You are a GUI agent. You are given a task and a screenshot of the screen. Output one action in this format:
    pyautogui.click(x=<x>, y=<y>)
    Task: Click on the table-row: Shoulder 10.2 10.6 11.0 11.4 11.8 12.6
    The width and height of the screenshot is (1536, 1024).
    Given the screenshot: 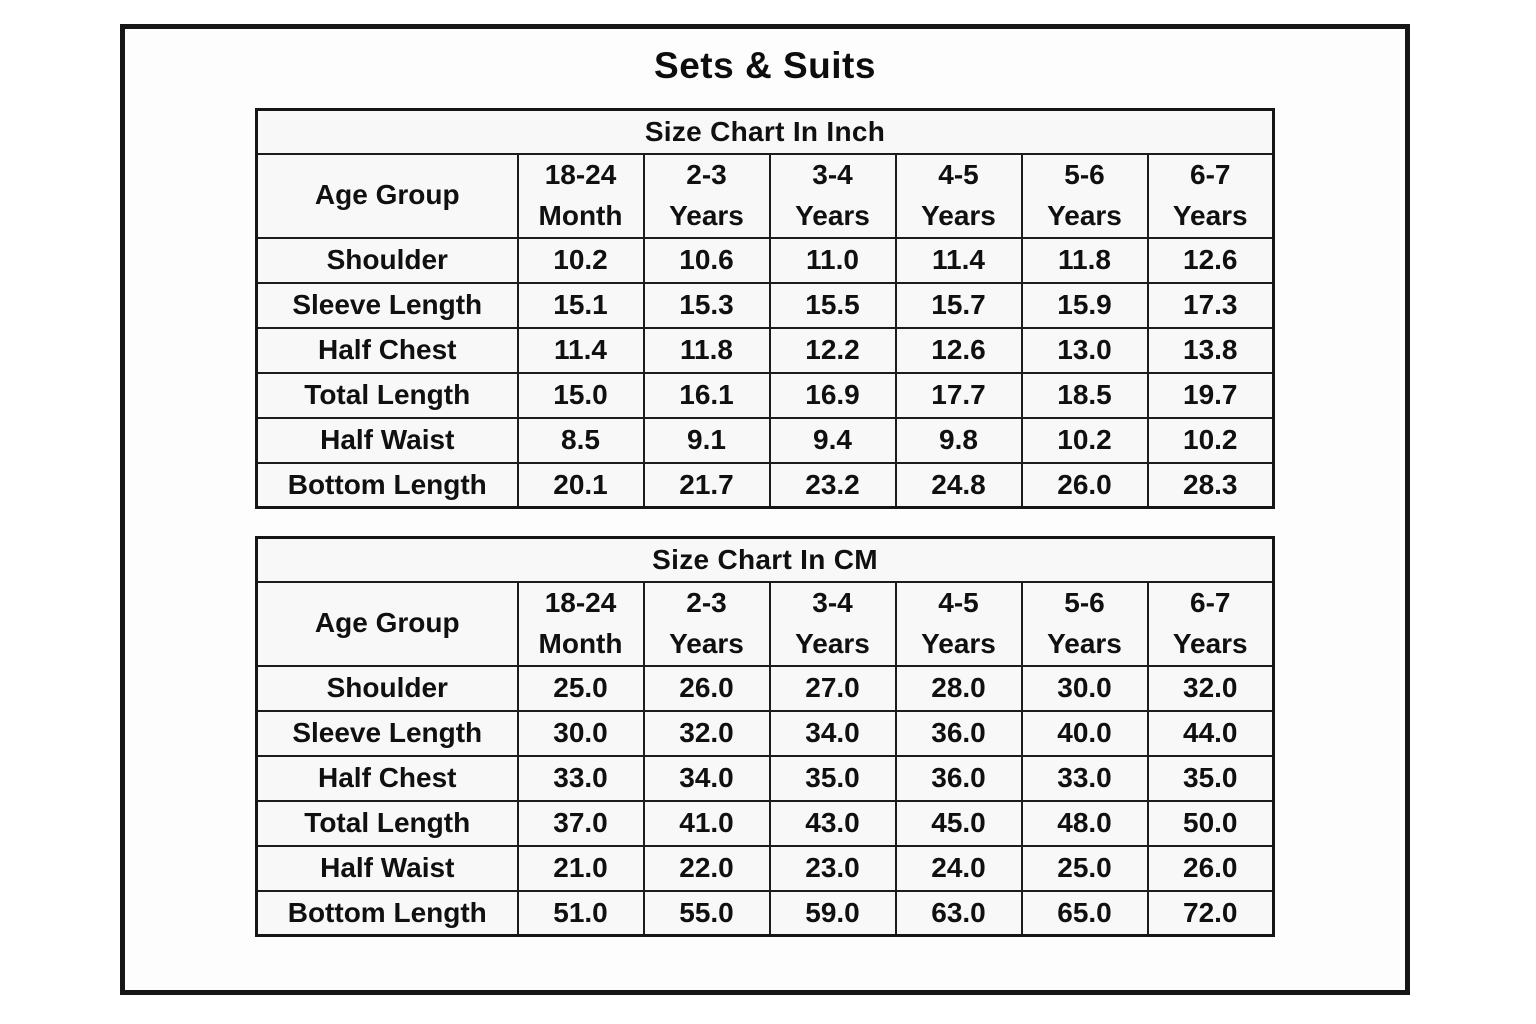 What is the action you would take?
    pyautogui.click(x=765, y=260)
    